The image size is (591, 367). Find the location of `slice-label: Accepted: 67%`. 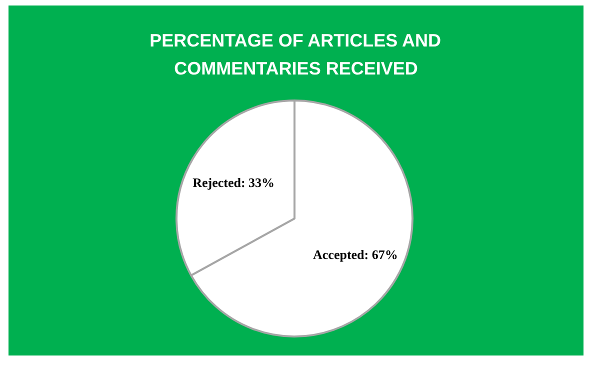

slice-label: Accepted: 67% is located at coordinates (355, 254).